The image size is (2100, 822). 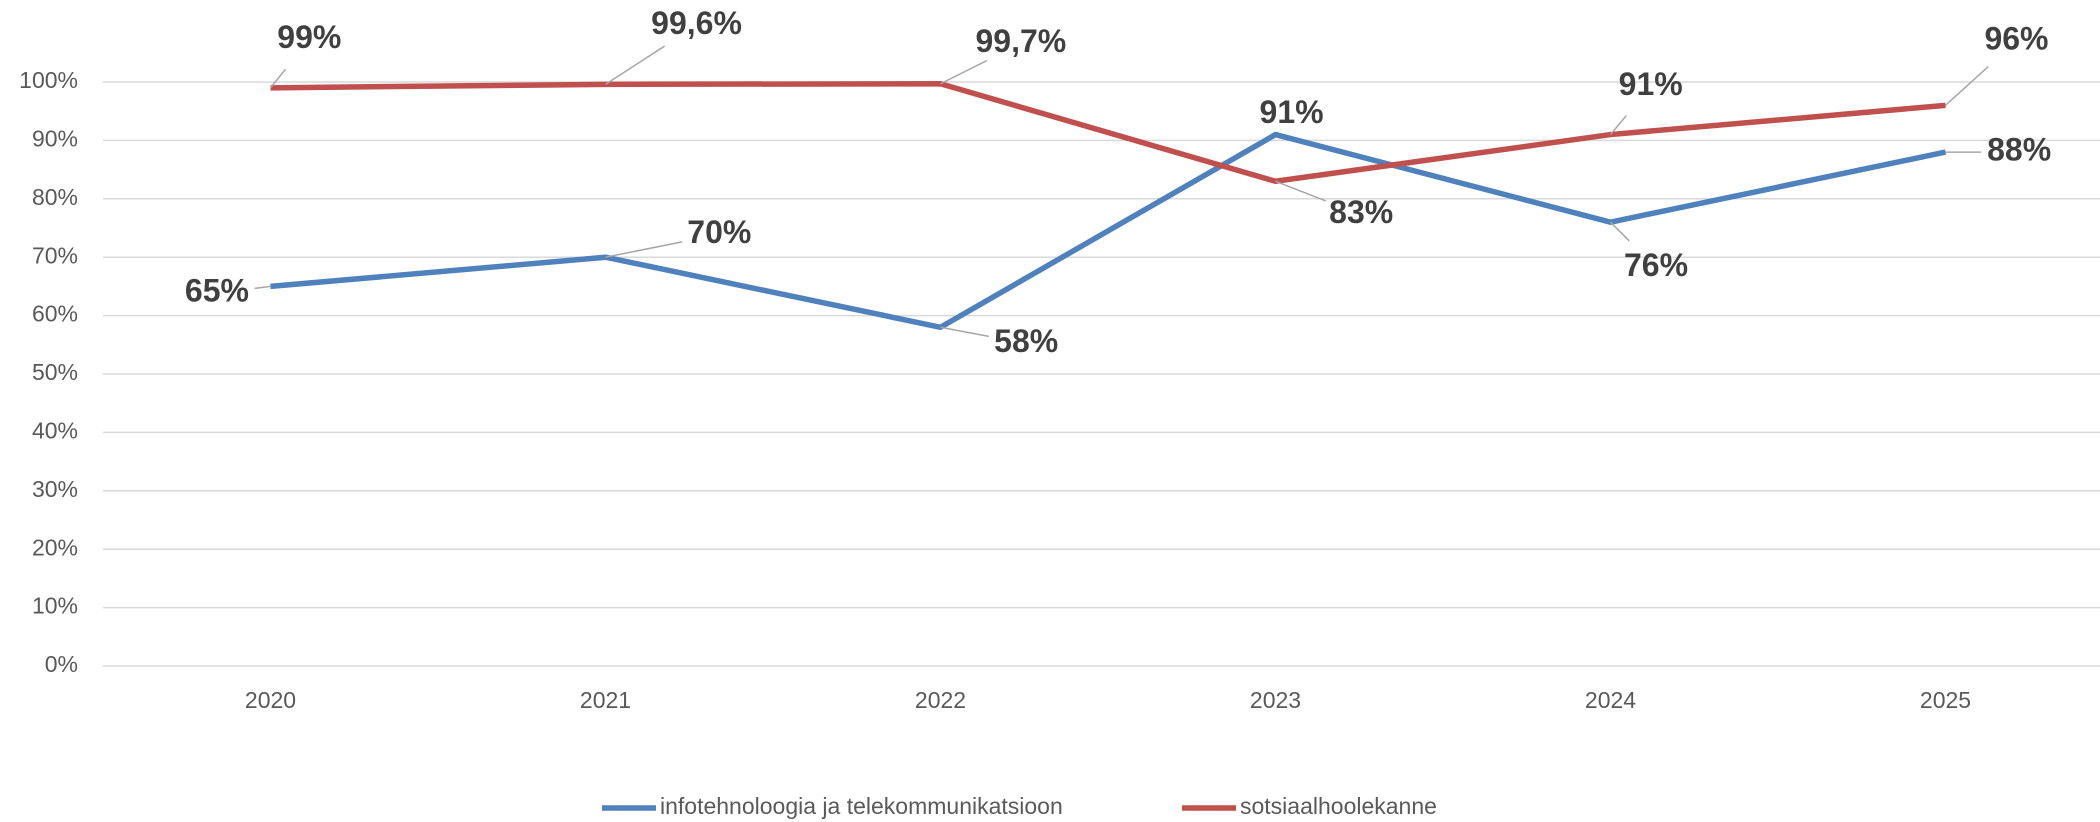 I want to click on x-tick-label: 2025, so click(x=1945, y=700).